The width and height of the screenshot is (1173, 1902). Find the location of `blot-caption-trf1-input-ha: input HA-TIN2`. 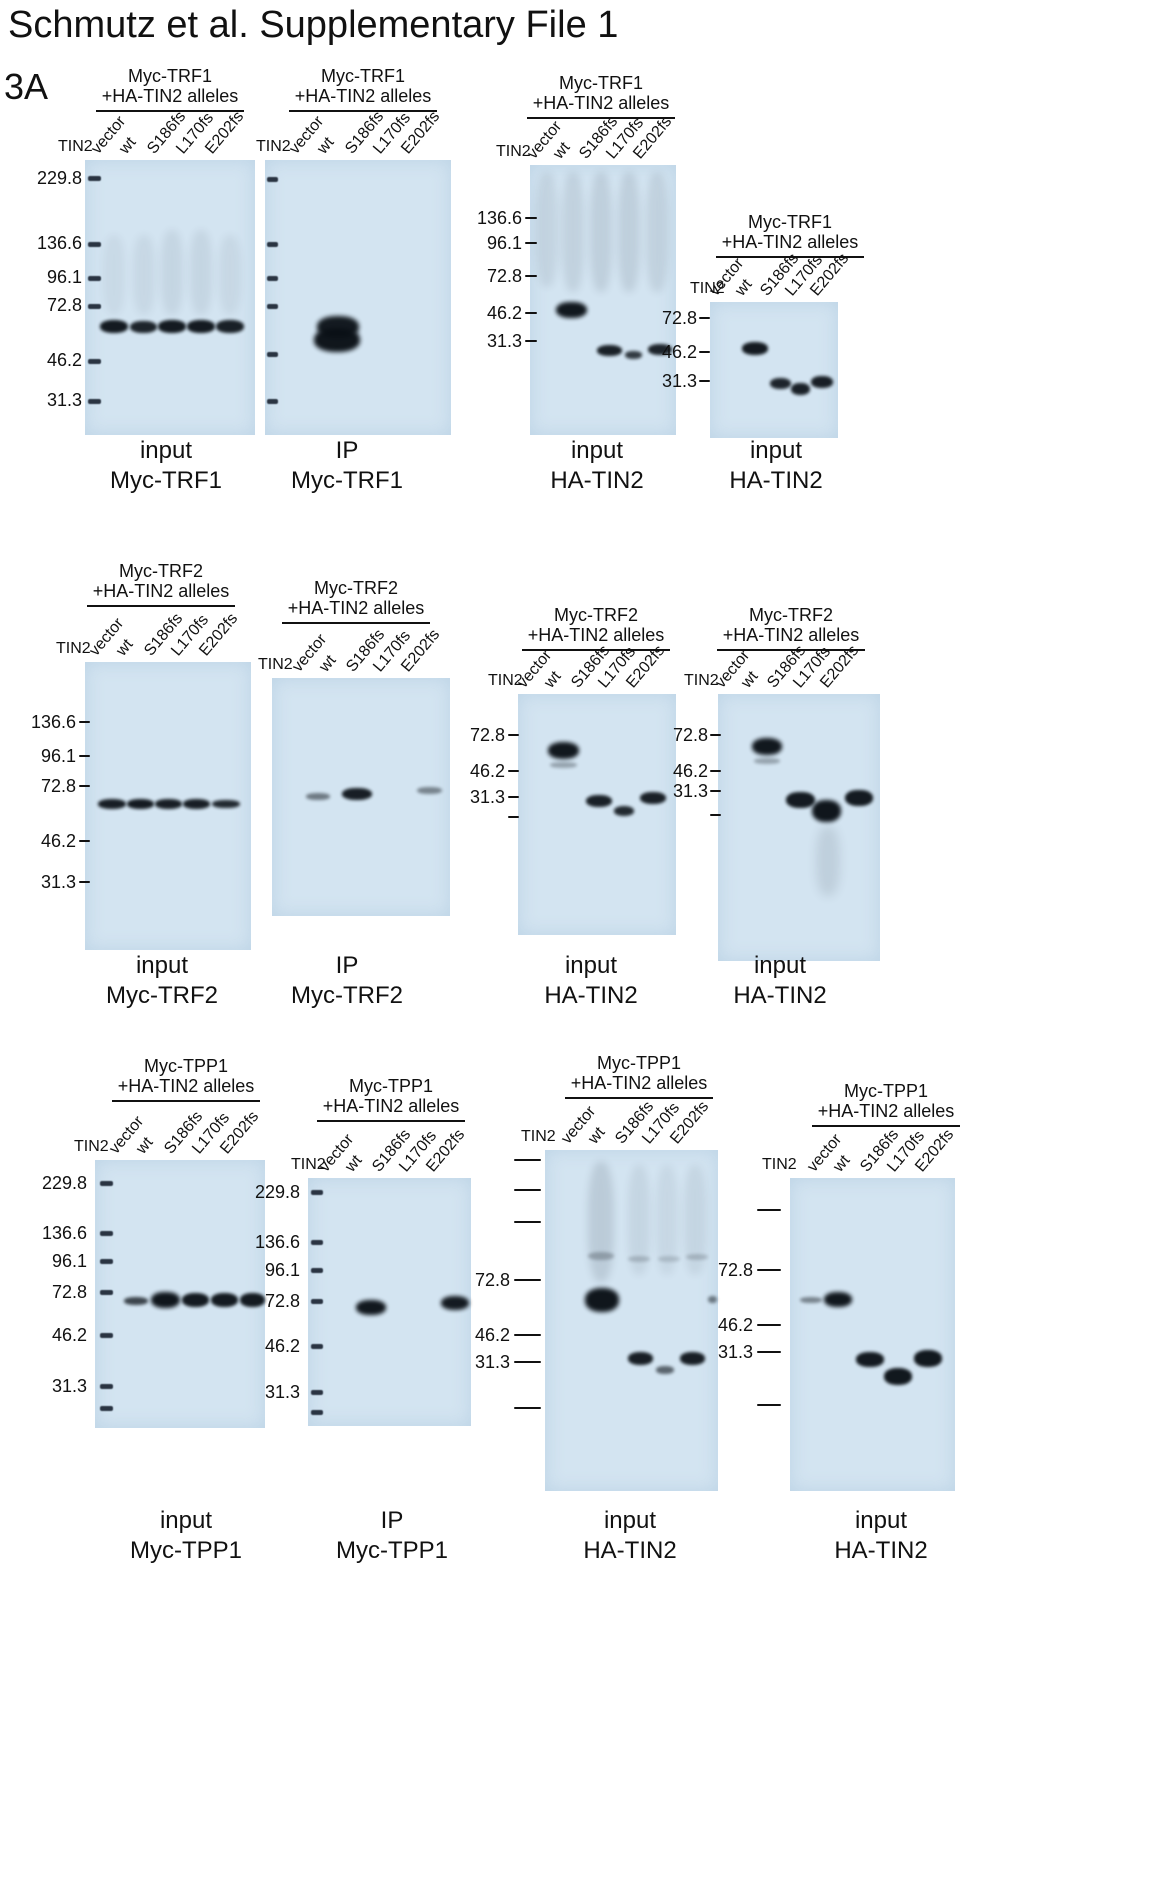

blot-caption-trf1-input-ha: input HA-TIN2 is located at coordinates (596, 466).